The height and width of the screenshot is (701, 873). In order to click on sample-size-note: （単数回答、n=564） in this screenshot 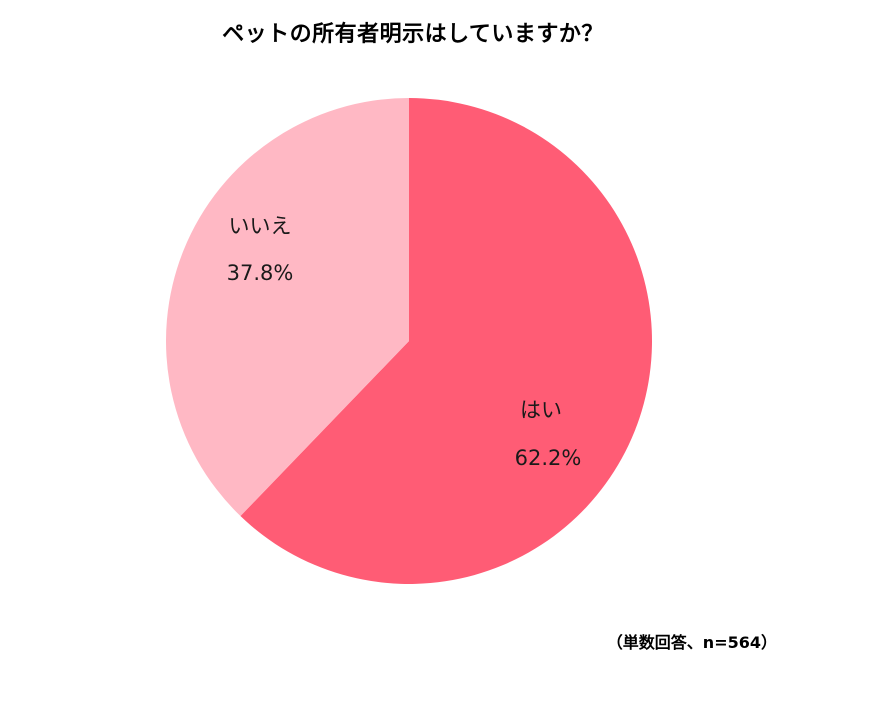, I will do `click(691, 642)`.